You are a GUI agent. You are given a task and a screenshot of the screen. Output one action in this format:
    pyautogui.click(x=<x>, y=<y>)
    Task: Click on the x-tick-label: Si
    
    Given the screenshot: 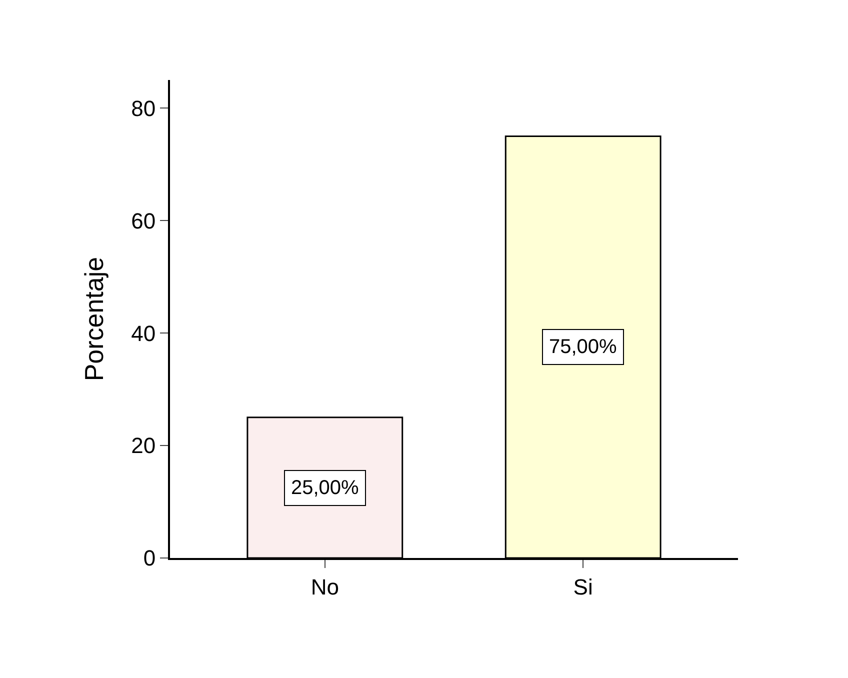 What is the action you would take?
    pyautogui.click(x=583, y=587)
    